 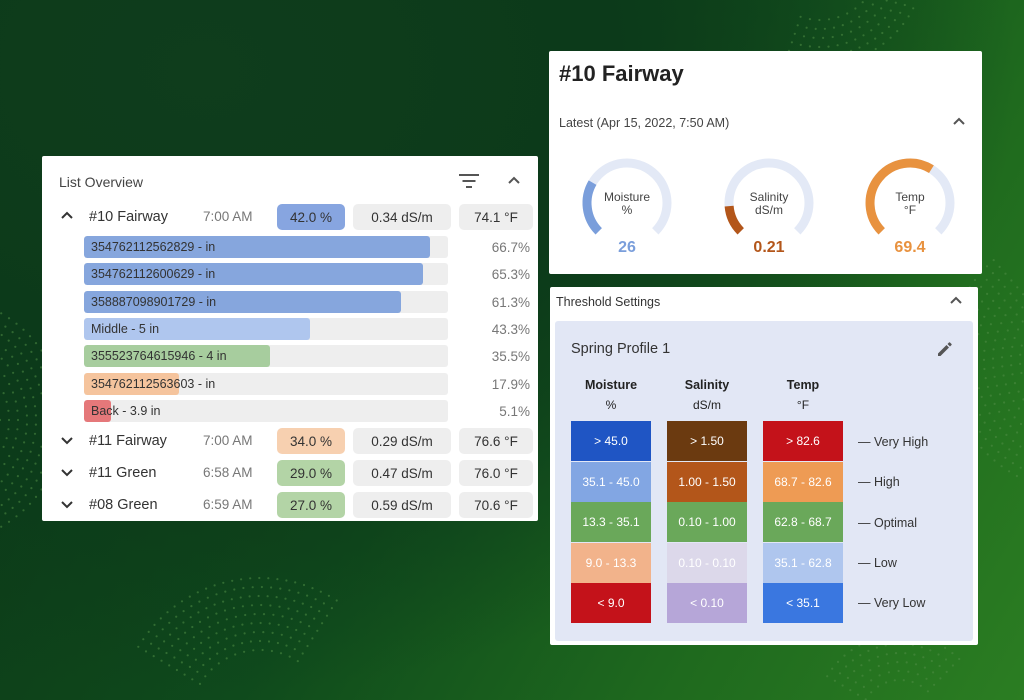 I want to click on level-label: — Very High, so click(x=893, y=442).